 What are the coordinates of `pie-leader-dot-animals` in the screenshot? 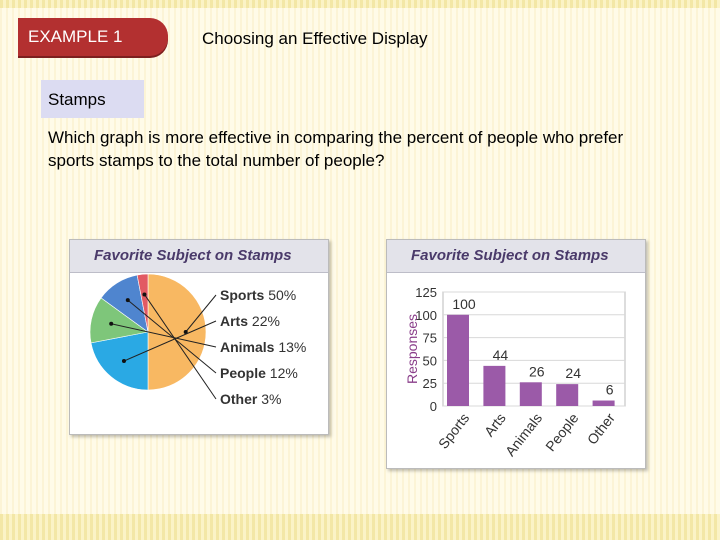 It's located at (111, 323).